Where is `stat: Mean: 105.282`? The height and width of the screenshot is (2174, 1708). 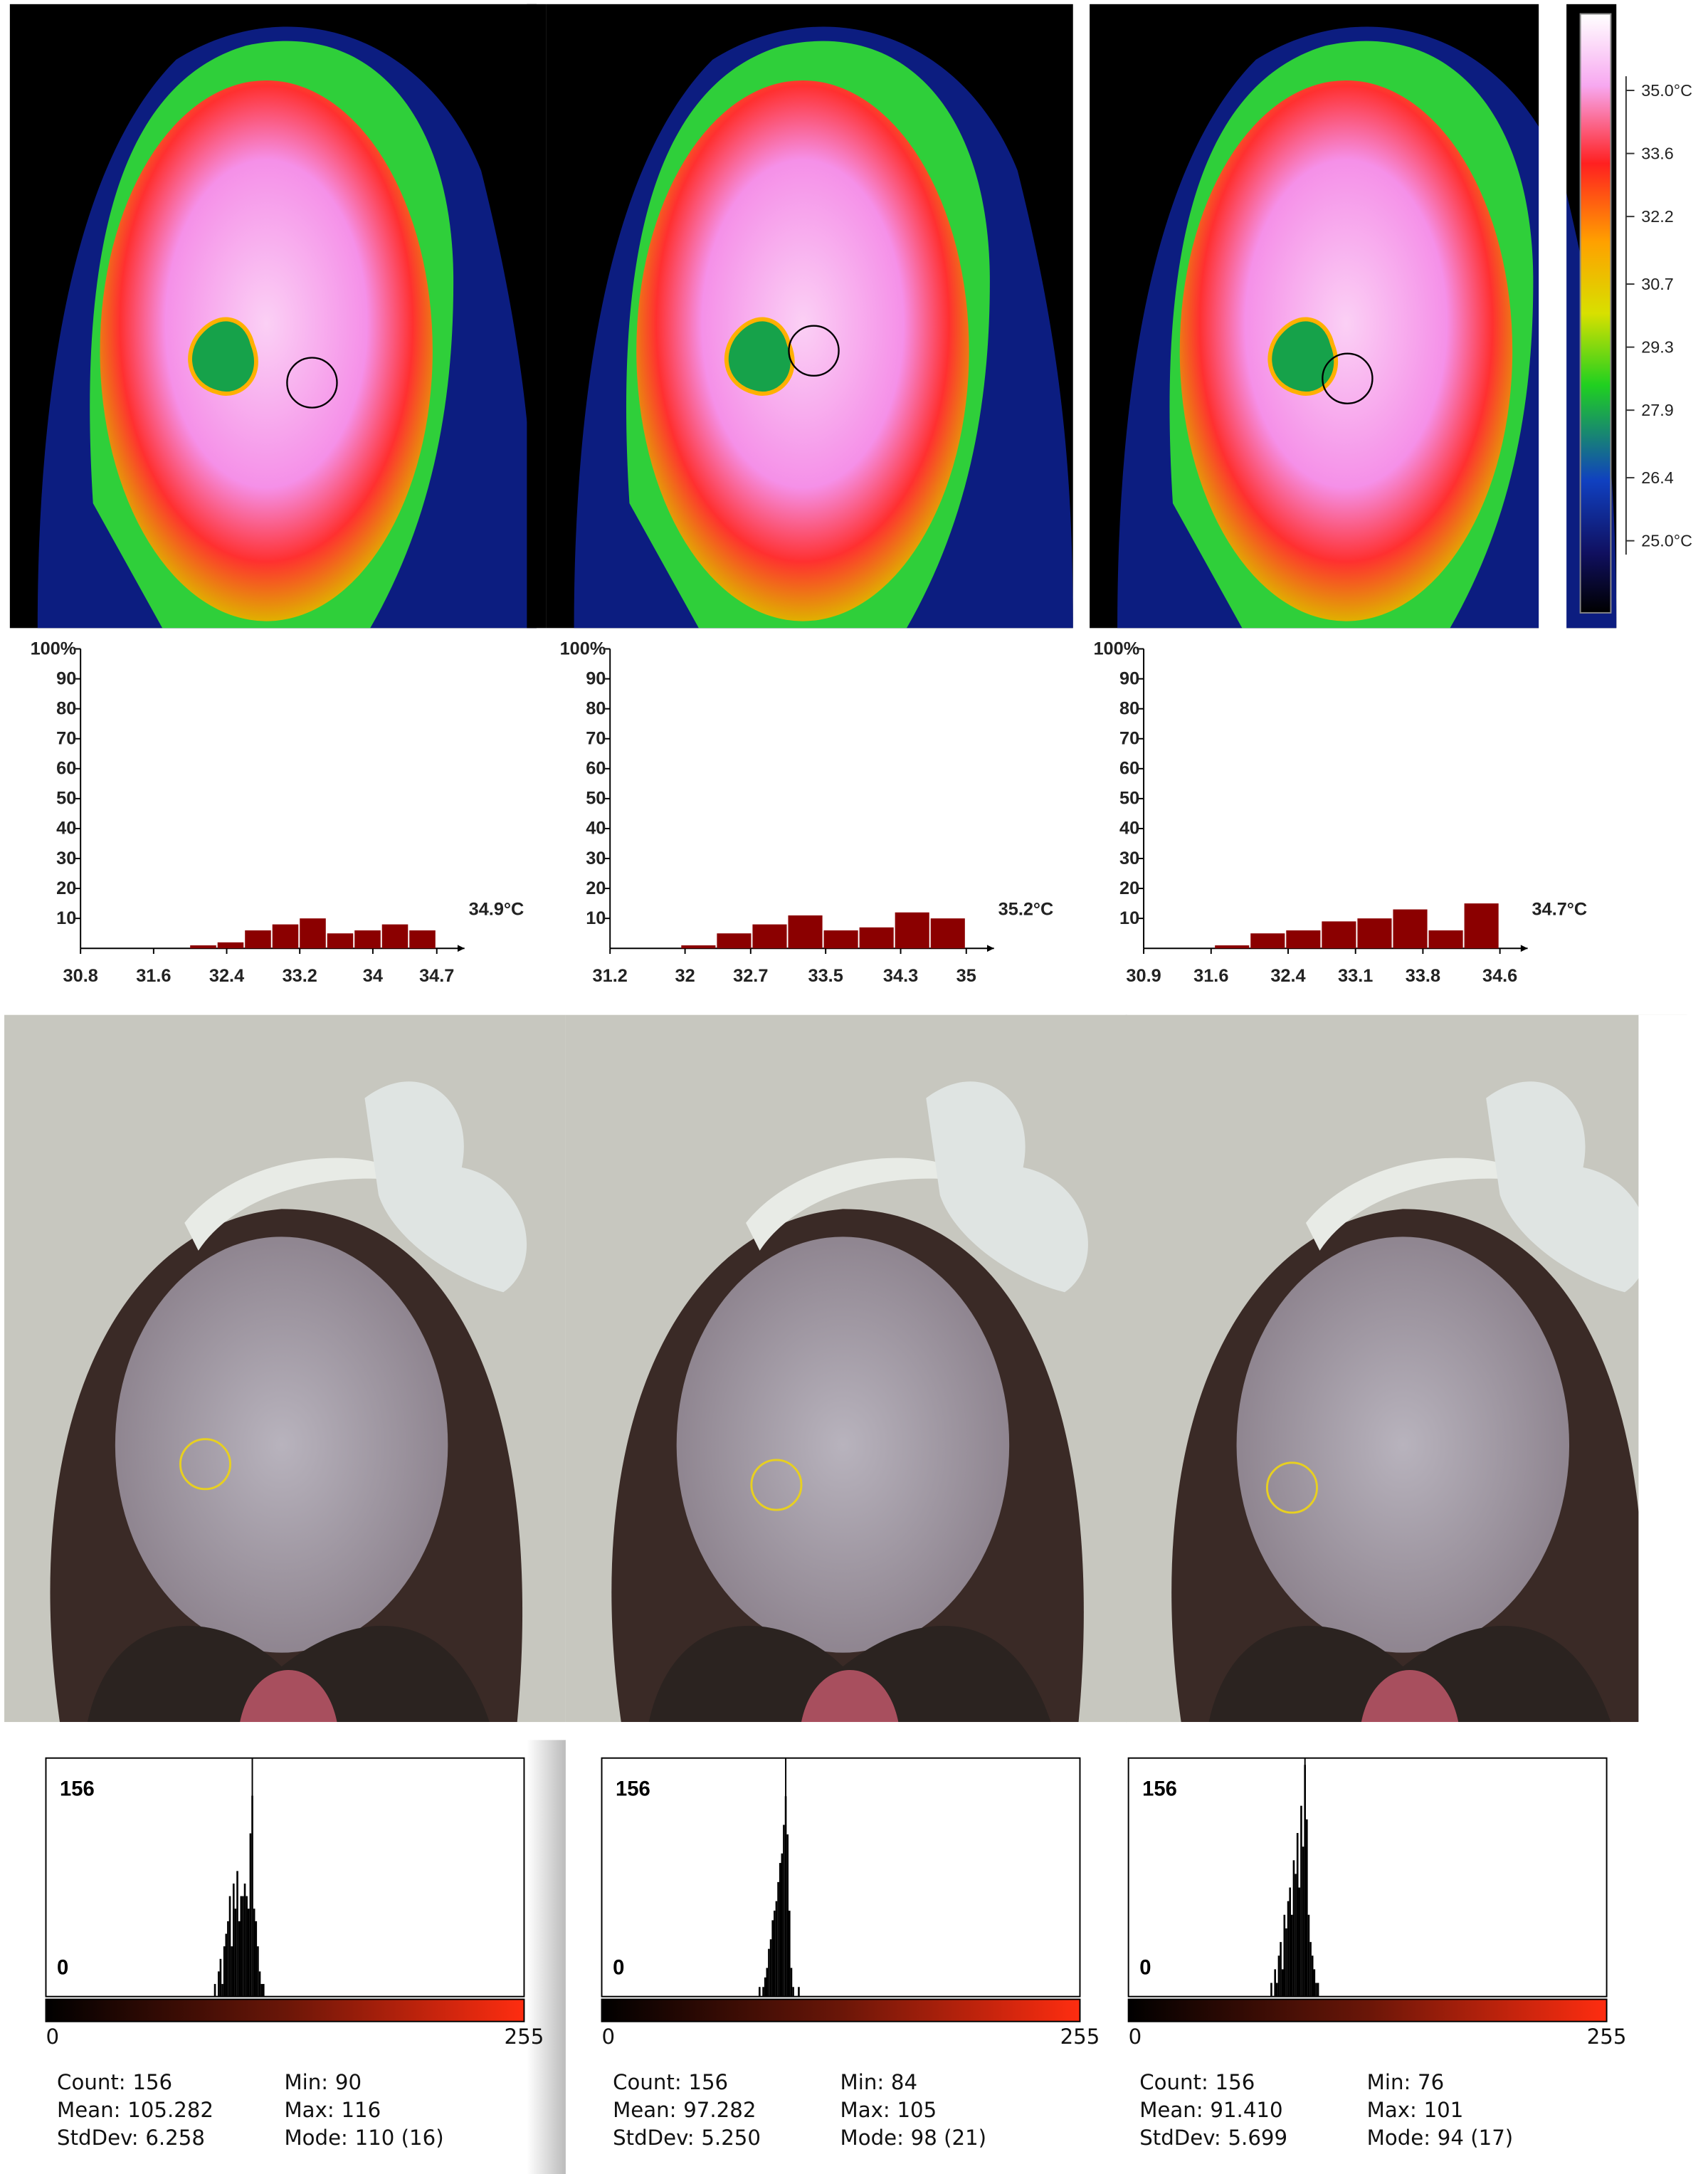 stat: Mean: 105.282 is located at coordinates (135, 2110).